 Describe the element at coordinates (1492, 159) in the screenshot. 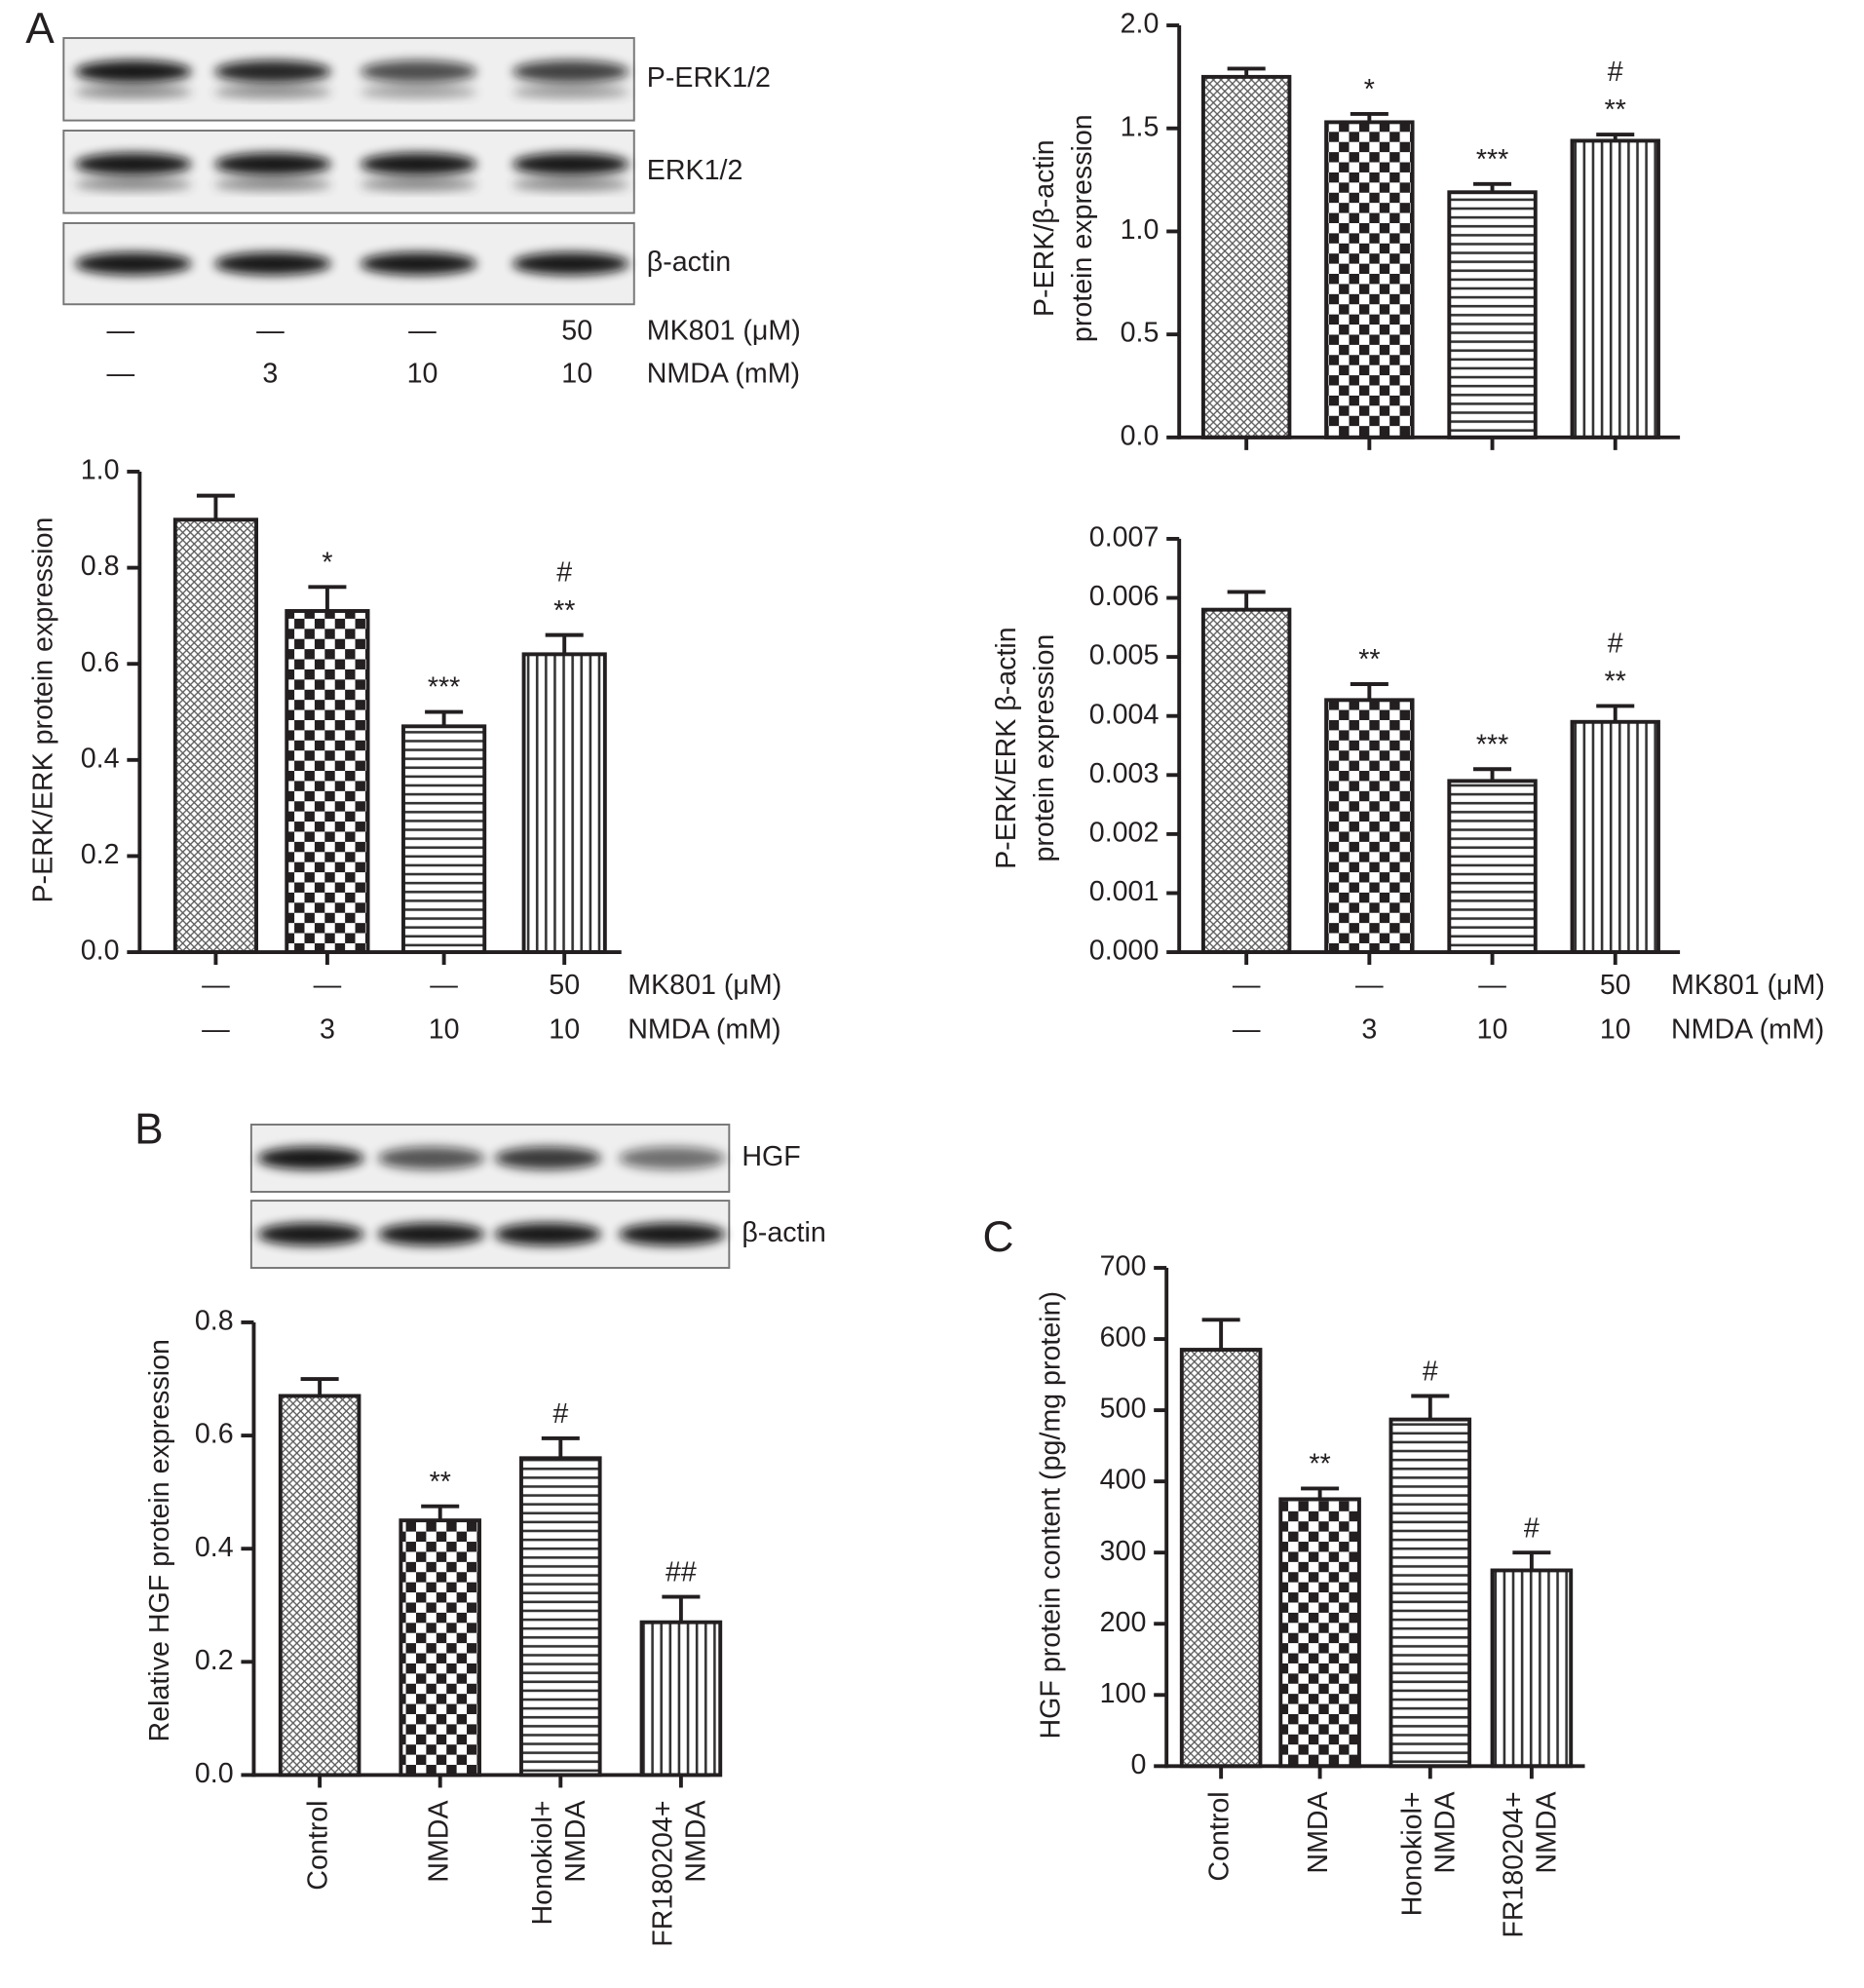

I see `significance-label: ***` at that location.